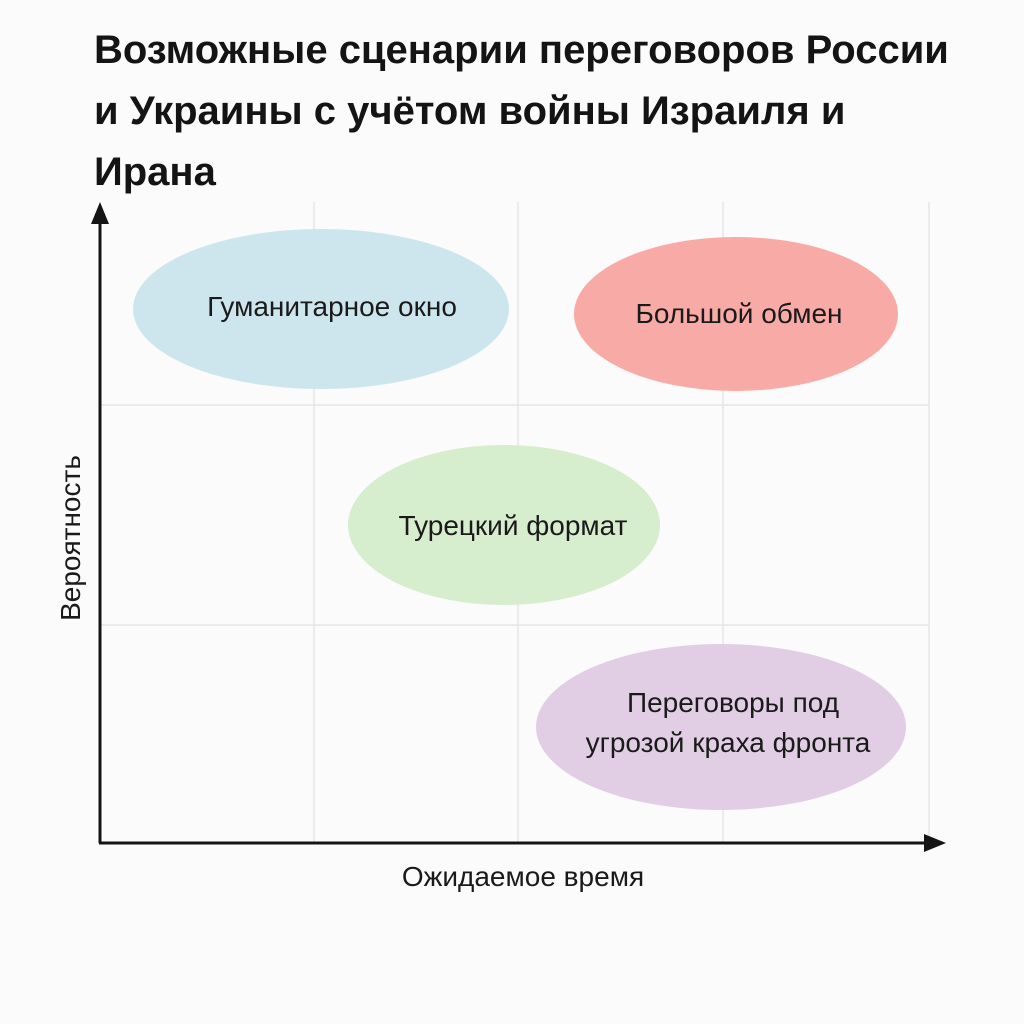 The height and width of the screenshot is (1024, 1024). I want to click on scenario-front-collapse-talks: Переговоры под угрозой краха фронта, so click(721, 727).